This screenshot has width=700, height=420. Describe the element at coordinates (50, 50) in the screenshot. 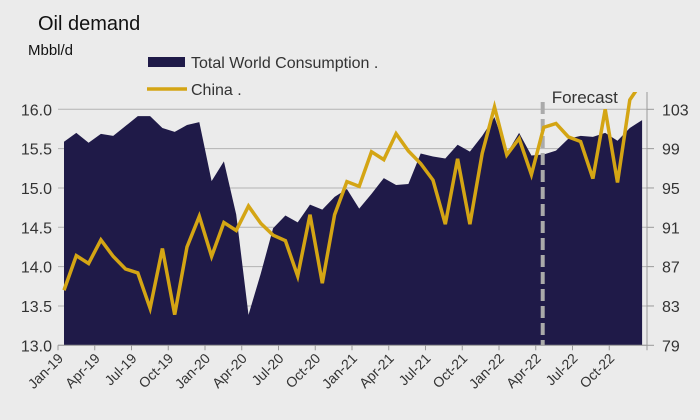

I see `chart-subtitle: Mbbl/d` at that location.